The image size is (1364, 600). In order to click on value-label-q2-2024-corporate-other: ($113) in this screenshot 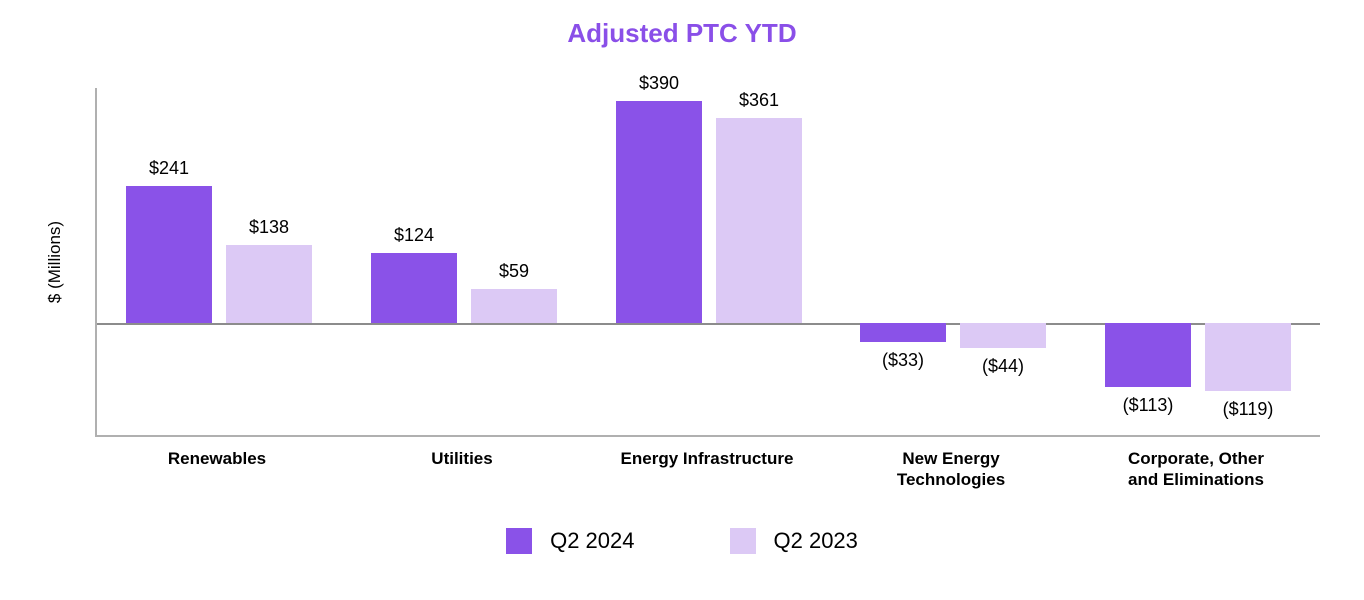, I will do `click(1148, 405)`.